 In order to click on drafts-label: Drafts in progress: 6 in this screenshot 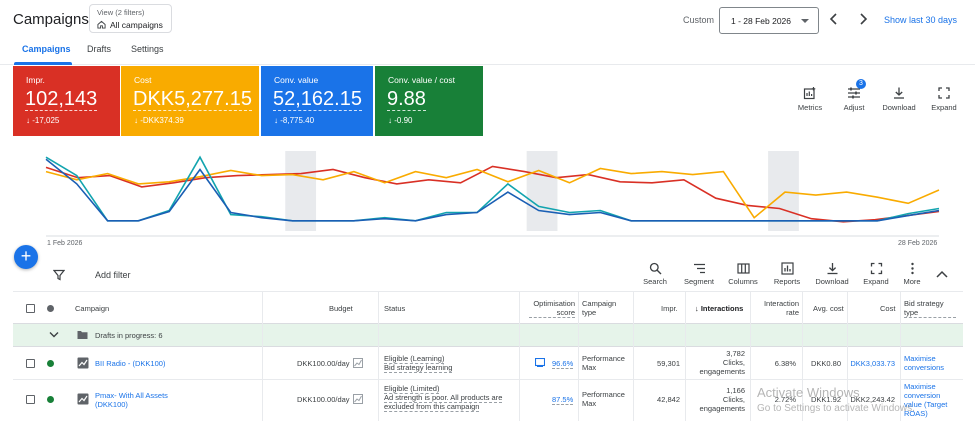, I will do `click(129, 335)`.